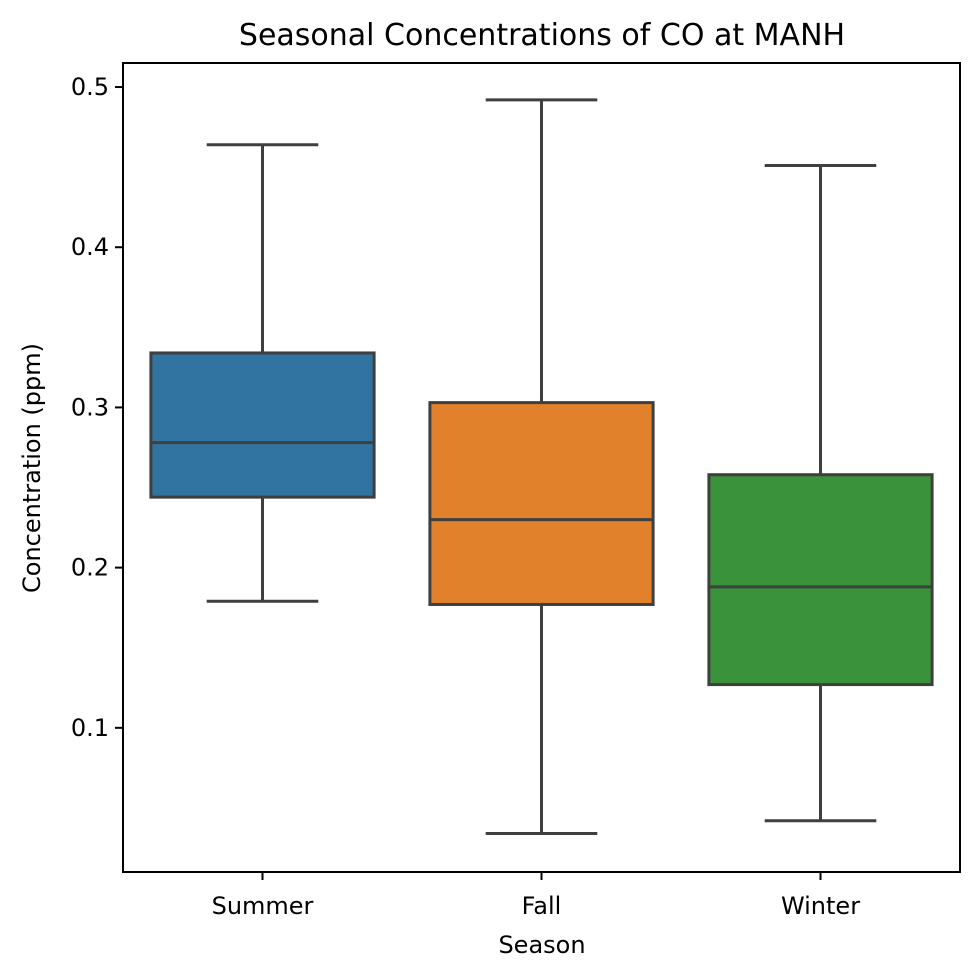 The height and width of the screenshot is (980, 980). What do you see at coordinates (32, 468) in the screenshot?
I see `y-axis-label: Concentration (ppm)` at bounding box center [32, 468].